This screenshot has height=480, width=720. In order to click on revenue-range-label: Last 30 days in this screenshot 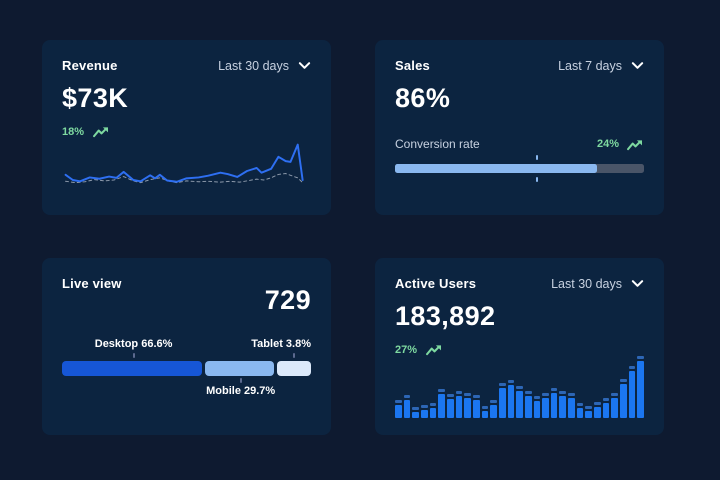, I will do `click(253, 65)`.